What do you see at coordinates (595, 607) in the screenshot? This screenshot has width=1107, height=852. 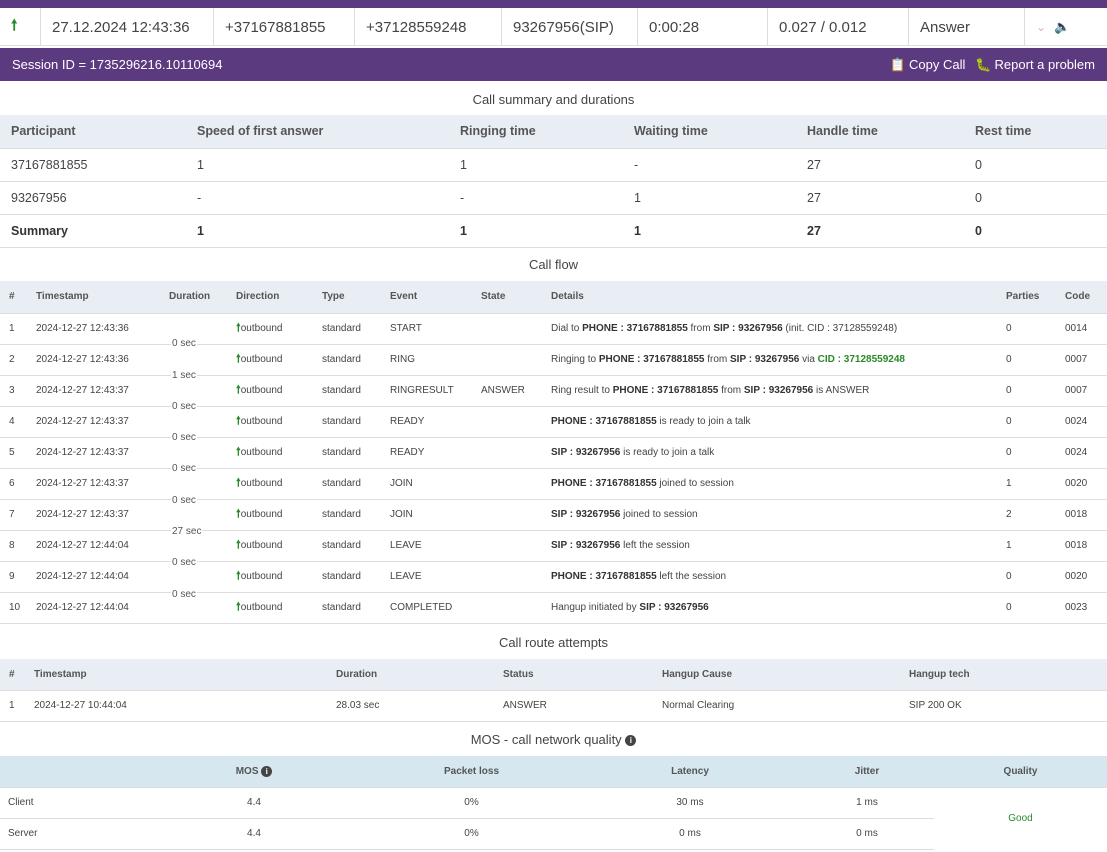 I see `detail-text: Hangup initiated by` at bounding box center [595, 607].